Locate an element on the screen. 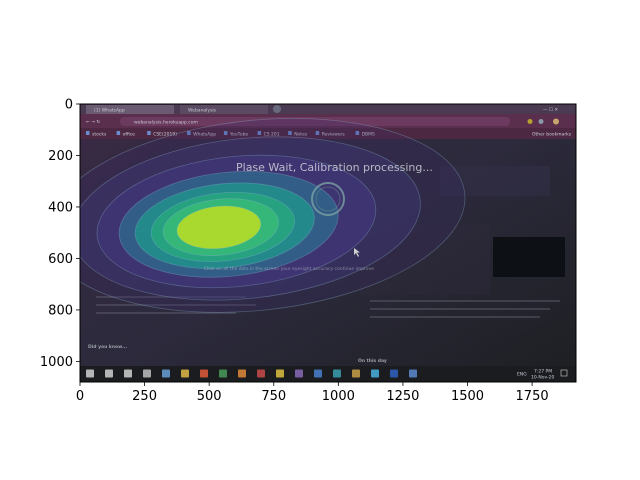 The width and height of the screenshot is (640, 480). bookmark-item: stocks is located at coordinates (99, 135).